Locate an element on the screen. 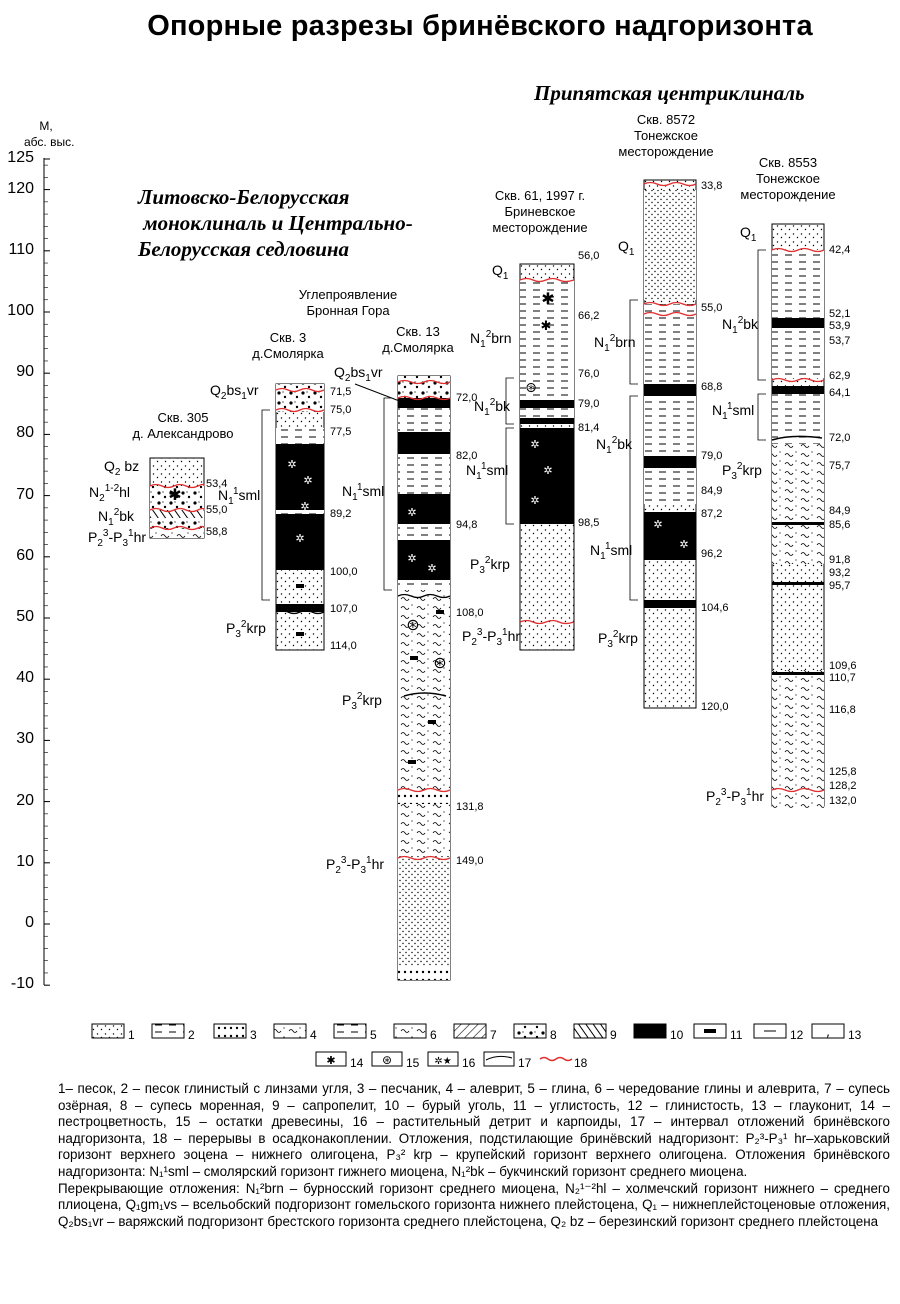 The width and height of the screenshot is (900, 1304). unit-label-n1sml-8572: N11sml is located at coordinates (611, 551).